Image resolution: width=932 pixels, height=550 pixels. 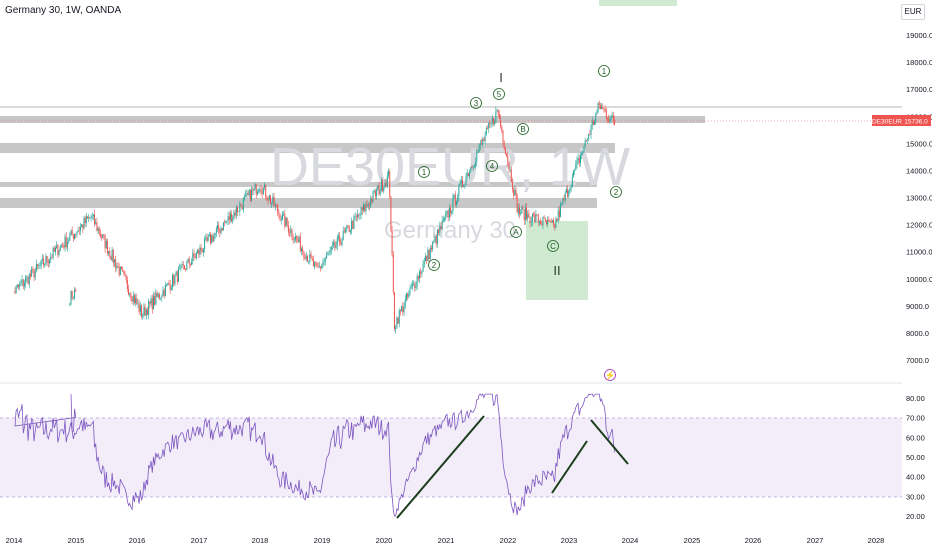 What do you see at coordinates (556, 270) in the screenshot?
I see `wave-II-label: II` at bounding box center [556, 270].